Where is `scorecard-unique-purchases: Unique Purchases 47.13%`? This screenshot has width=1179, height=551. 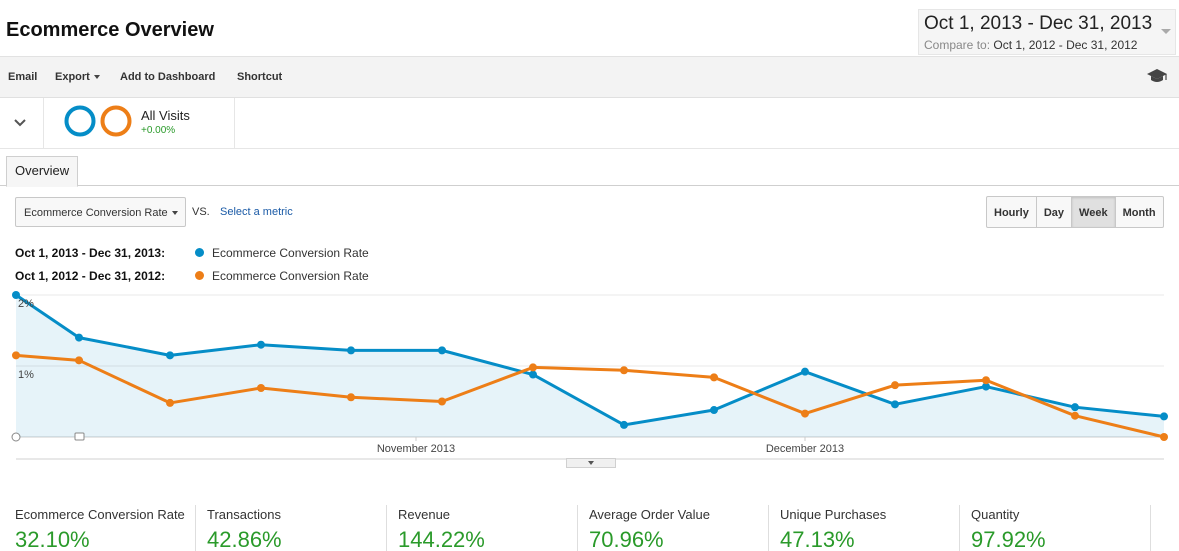
scorecard-unique-purchases: Unique Purchases 47.13% is located at coordinates (863, 528).